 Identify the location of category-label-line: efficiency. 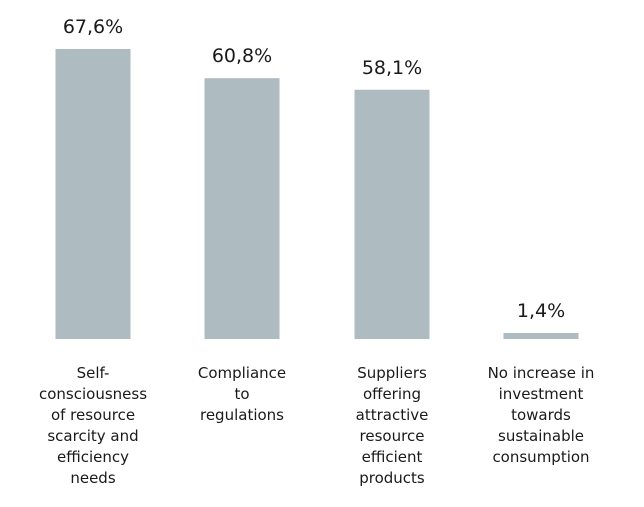
(93, 457).